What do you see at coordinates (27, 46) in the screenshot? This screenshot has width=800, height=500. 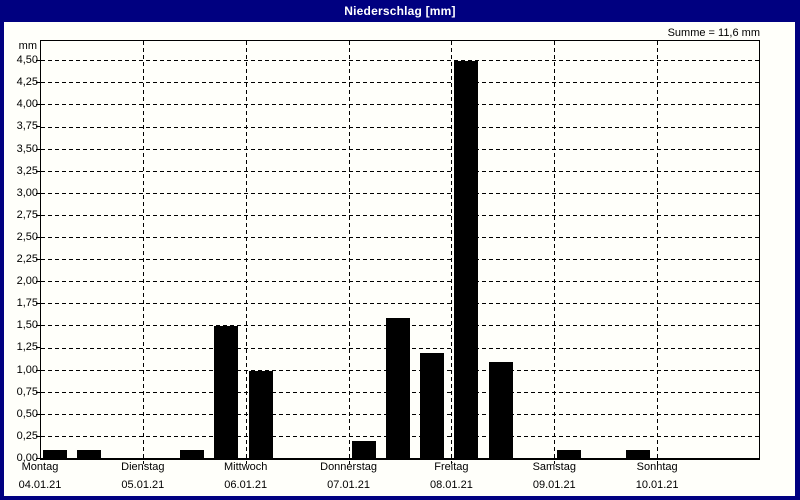 I see `y-axis-unit-label: mm` at bounding box center [27, 46].